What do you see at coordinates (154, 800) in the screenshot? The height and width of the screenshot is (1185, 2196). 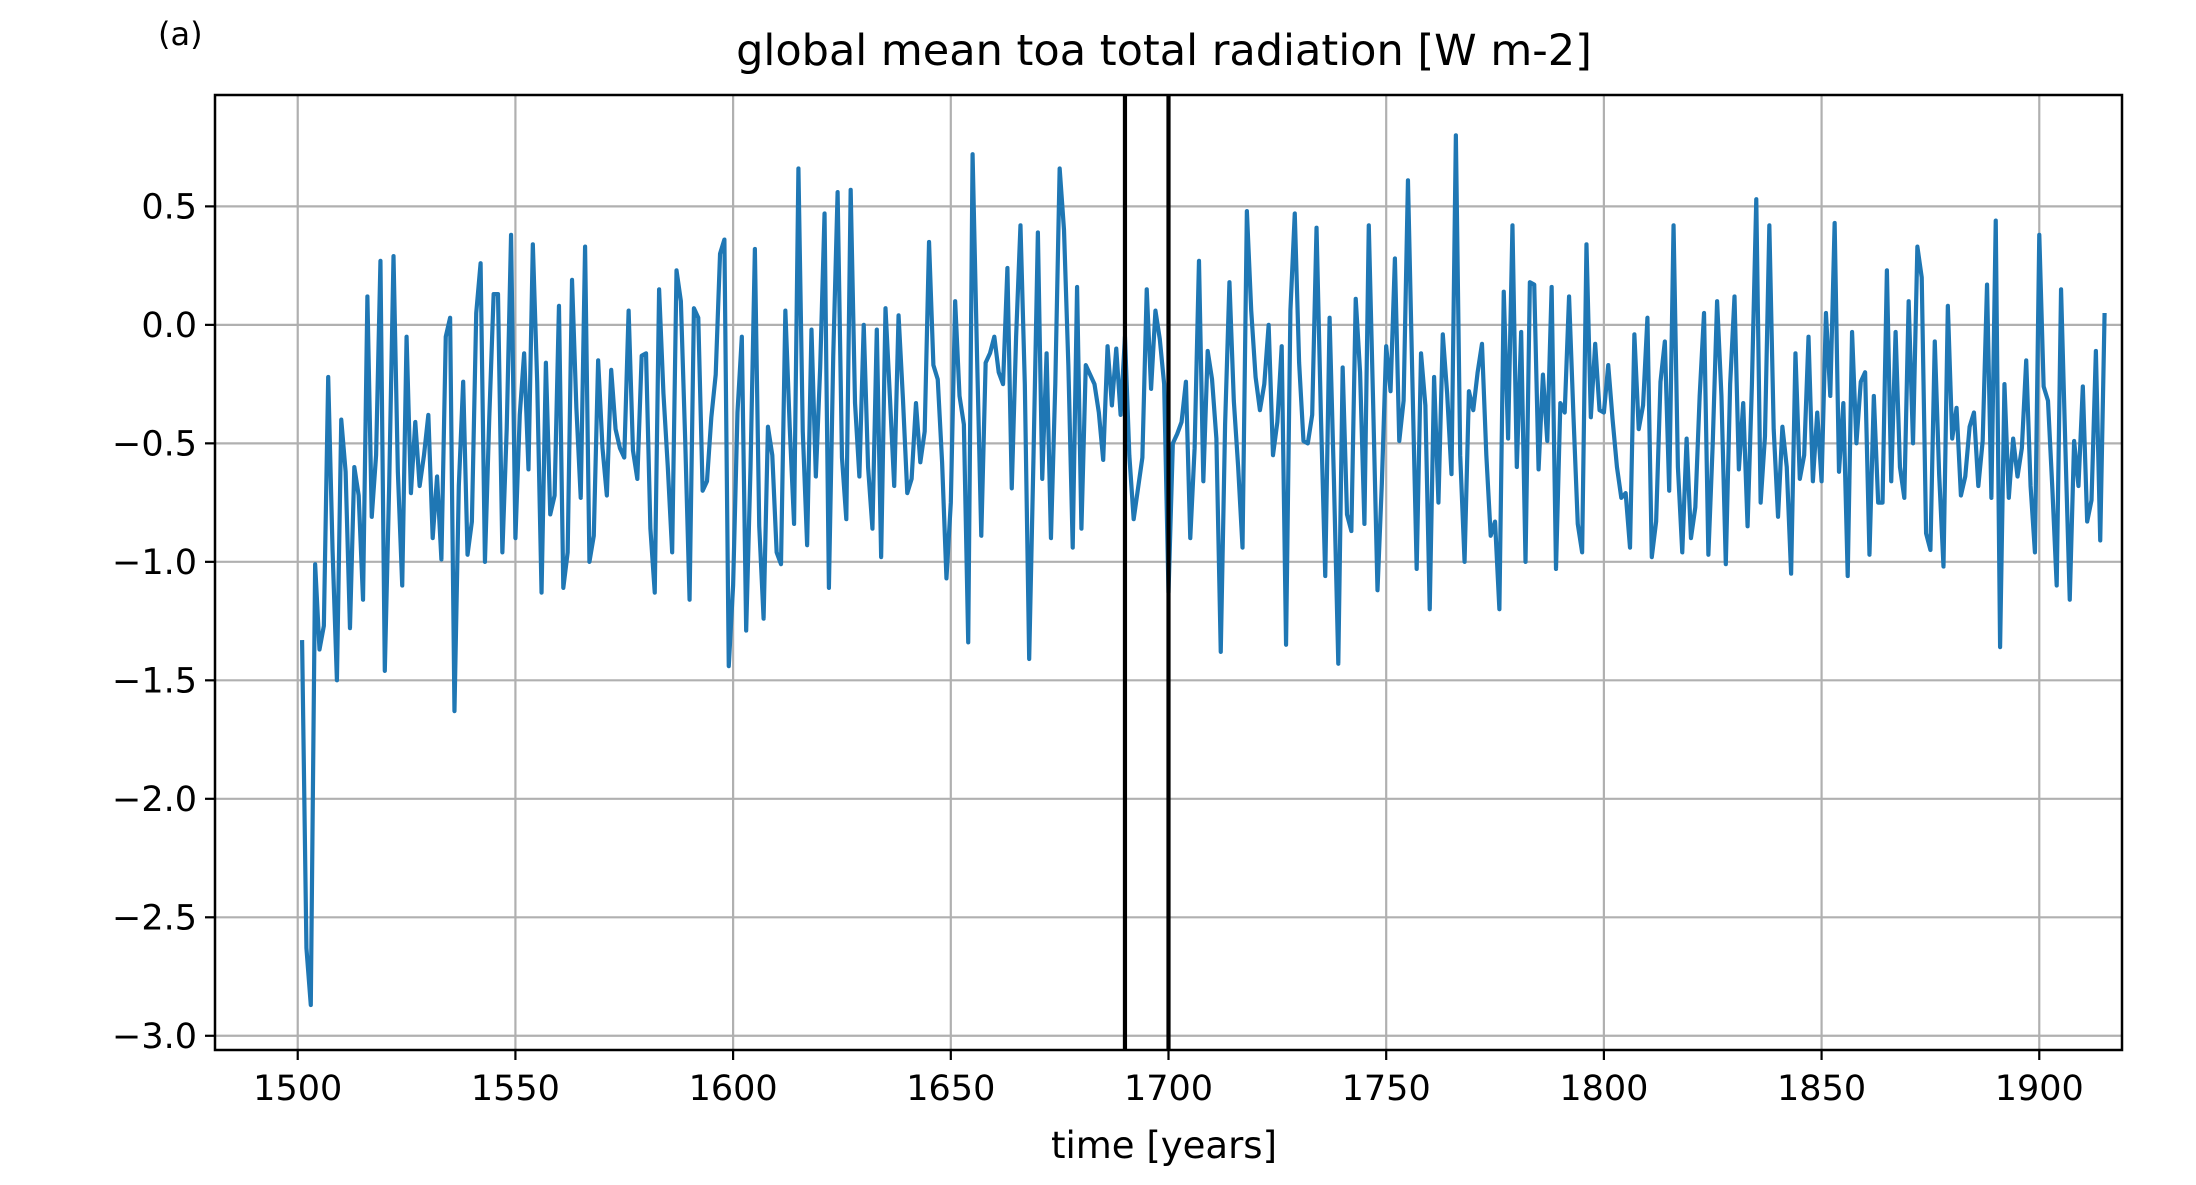 I see `y-tick-label: −2.0` at bounding box center [154, 800].